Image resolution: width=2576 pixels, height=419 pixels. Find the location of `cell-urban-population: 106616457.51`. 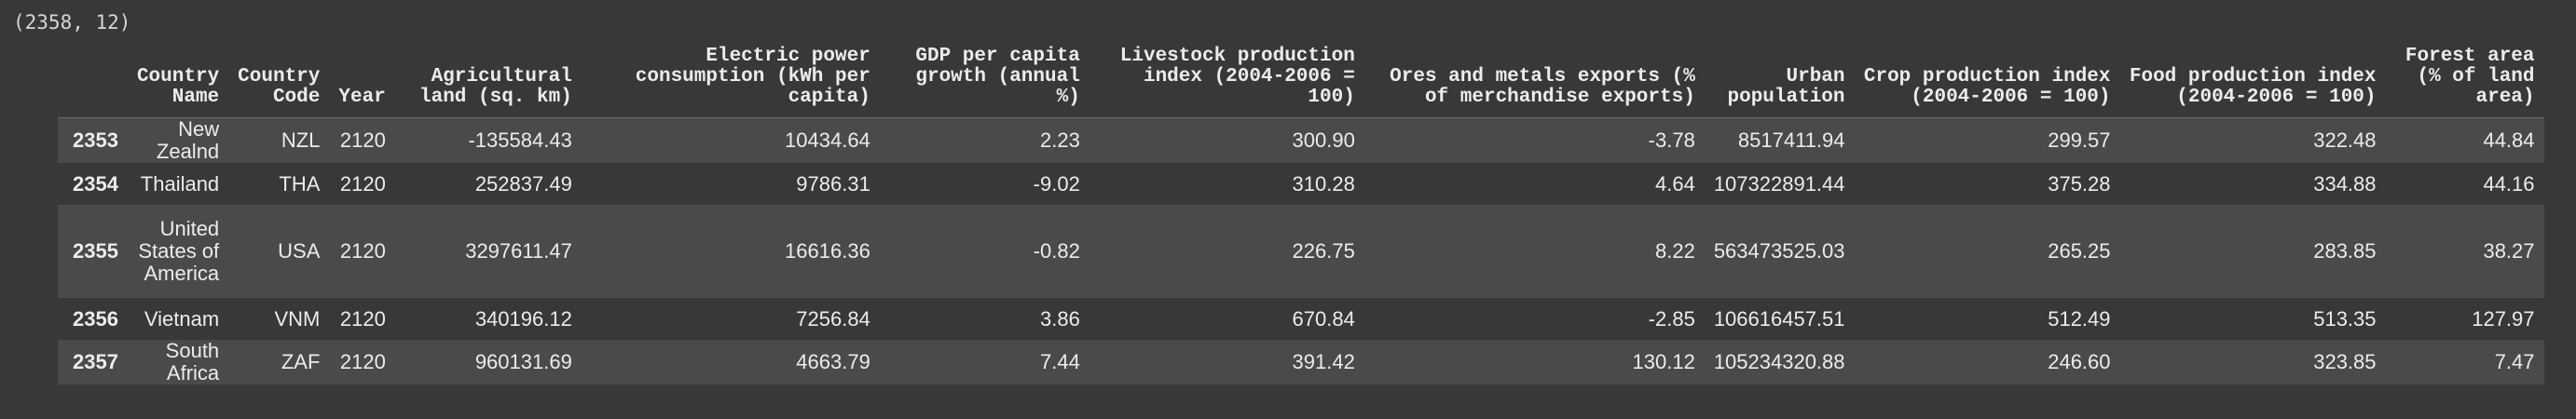

cell-urban-population: 106616457.51 is located at coordinates (1779, 319).